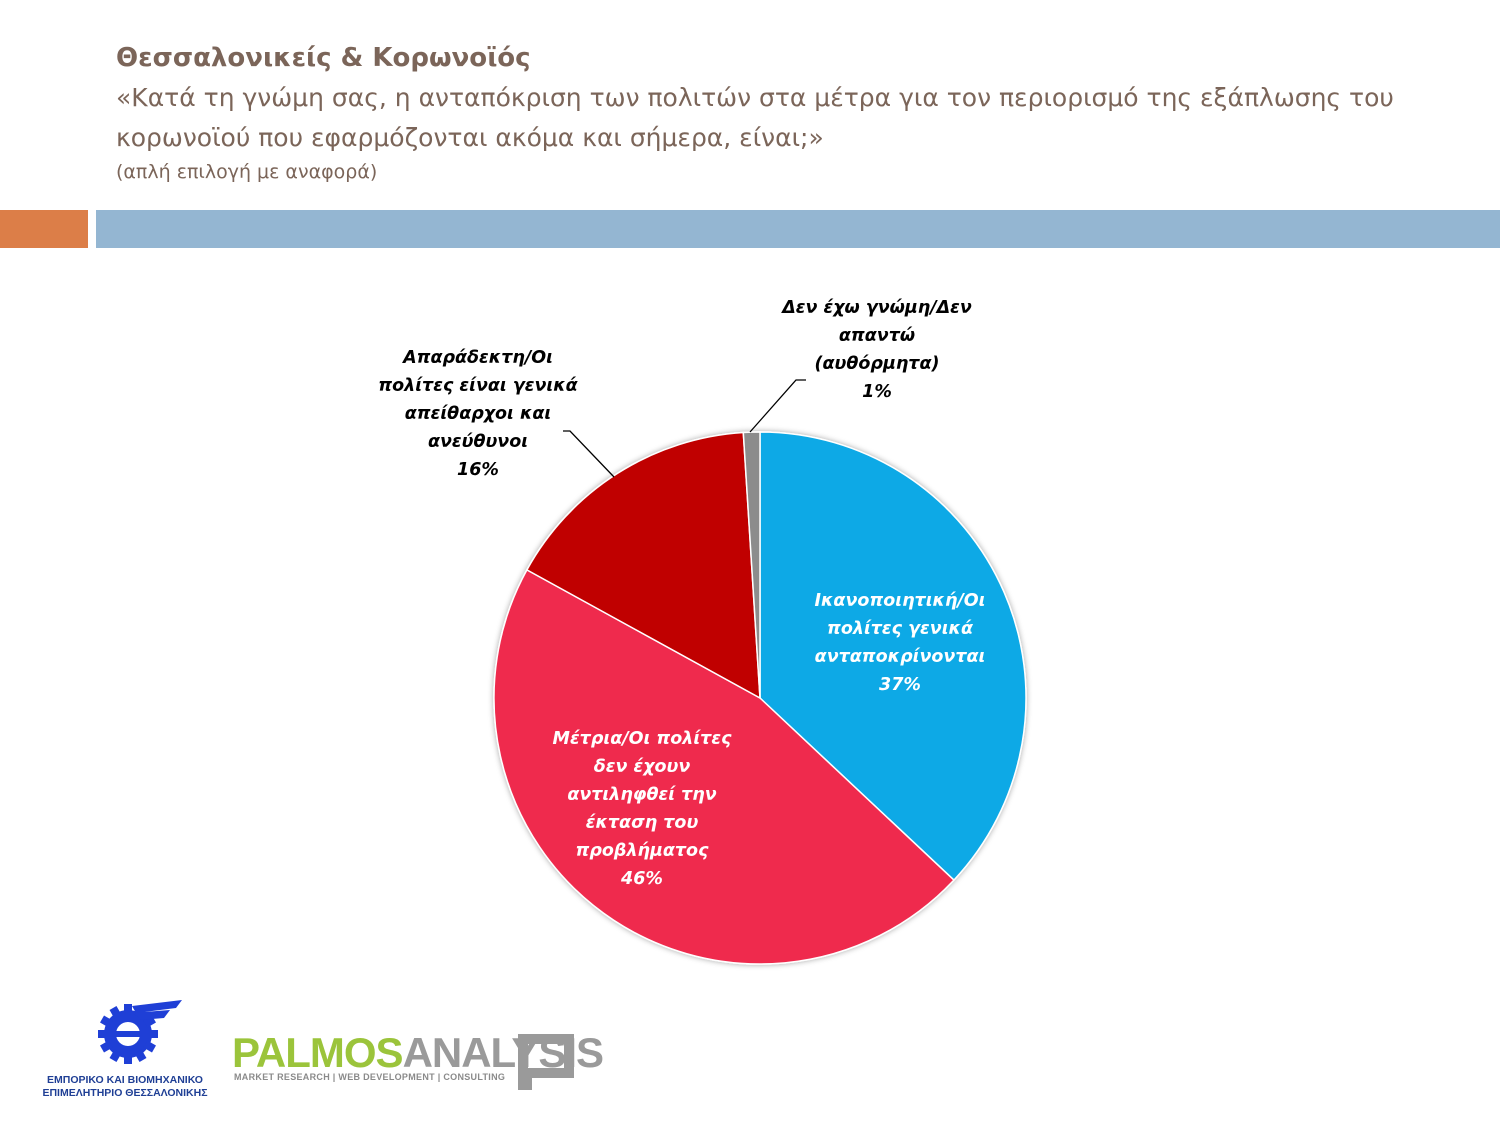 This screenshot has width=1500, height=1125. I want to click on label-line: απείθαρχοι και, so click(478, 414).